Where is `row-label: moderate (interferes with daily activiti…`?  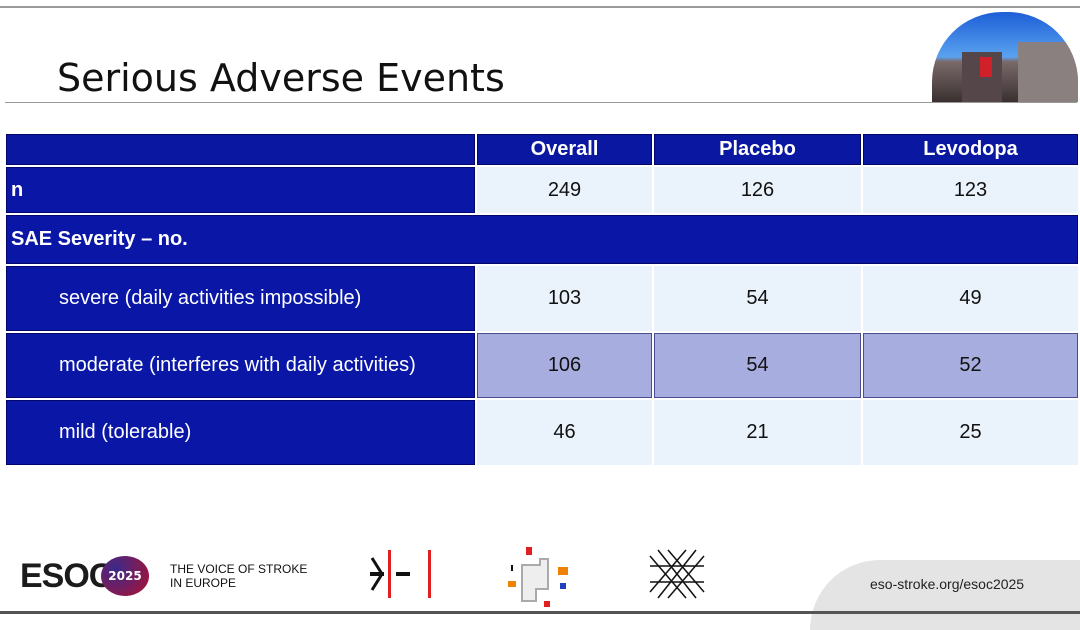 row-label: moderate (interferes with daily activiti… is located at coordinates (240, 365).